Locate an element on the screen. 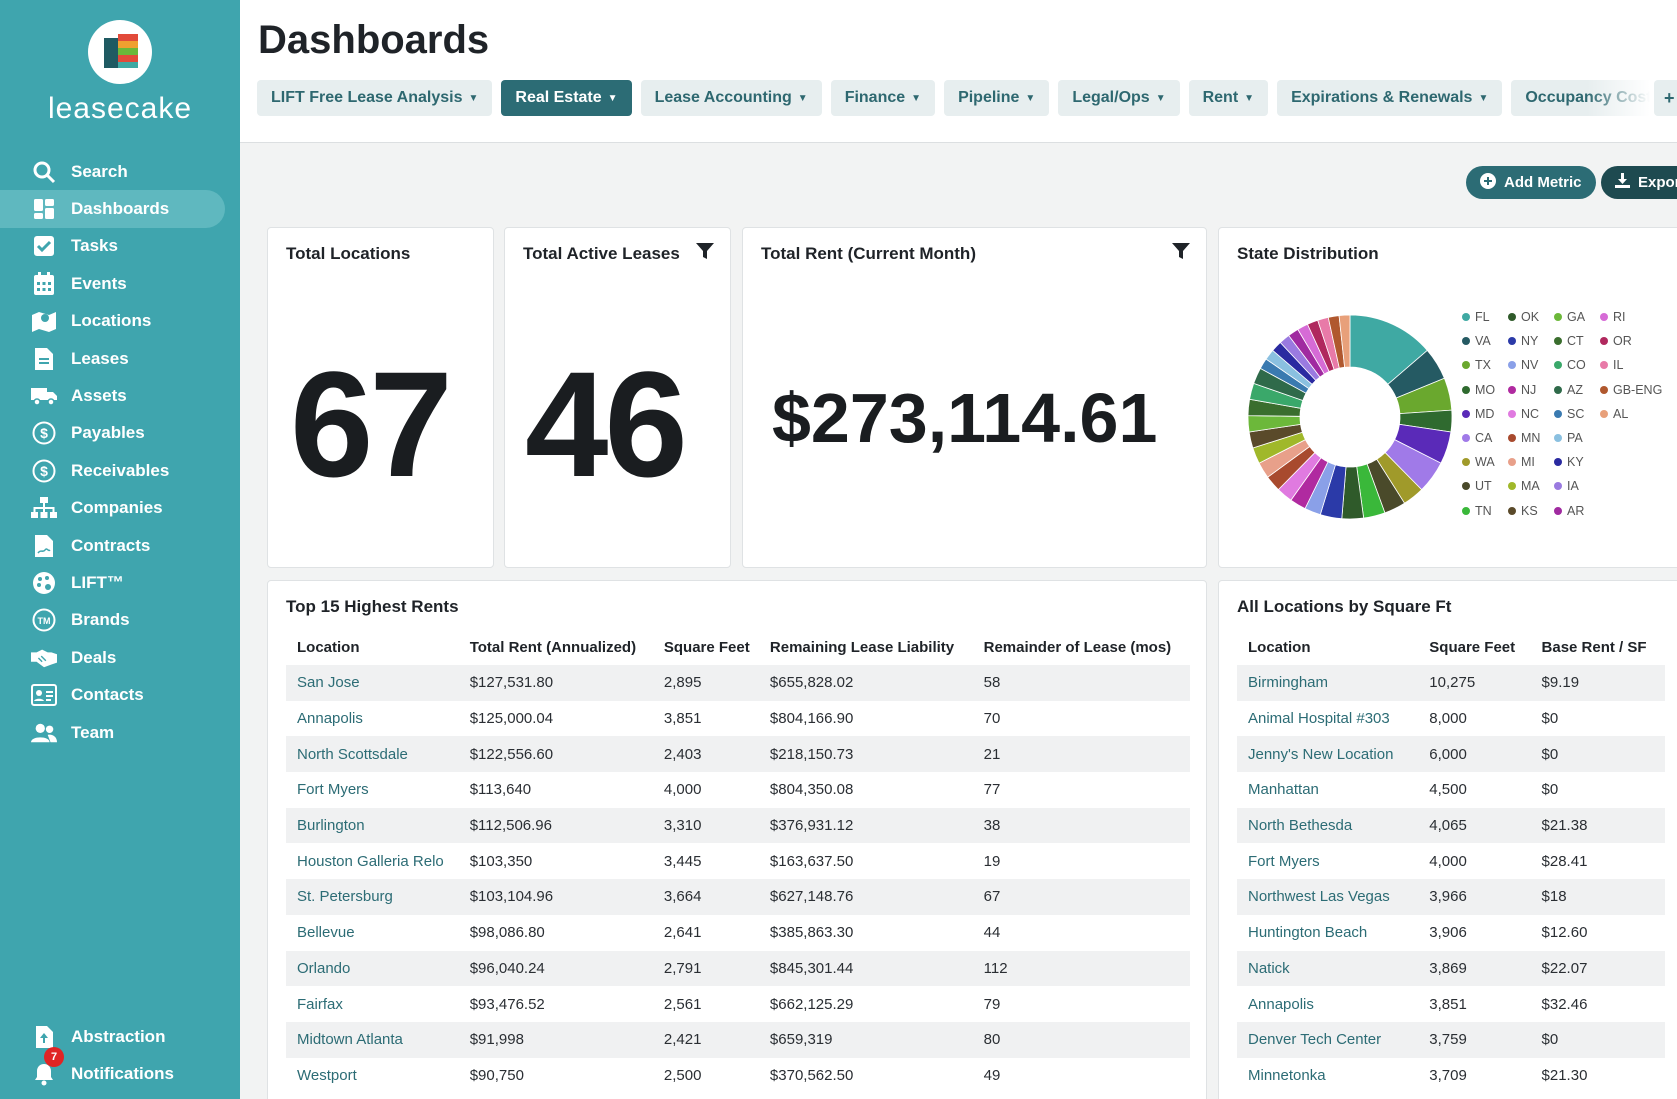 This screenshot has width=1677, height=1099. legend-item: AZ is located at coordinates (1577, 390).